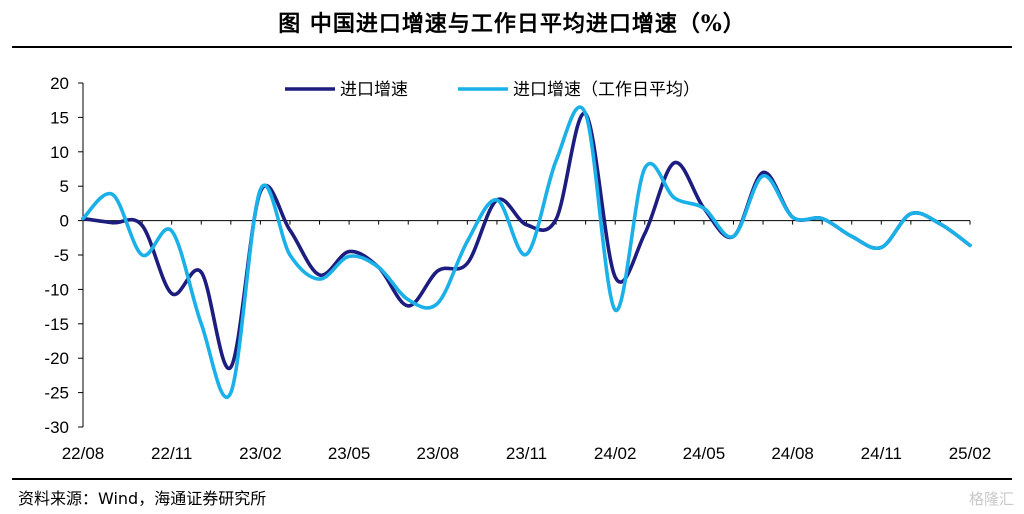 The image size is (1024, 514). What do you see at coordinates (349, 453) in the screenshot?
I see `x-tick-label: 23/05` at bounding box center [349, 453].